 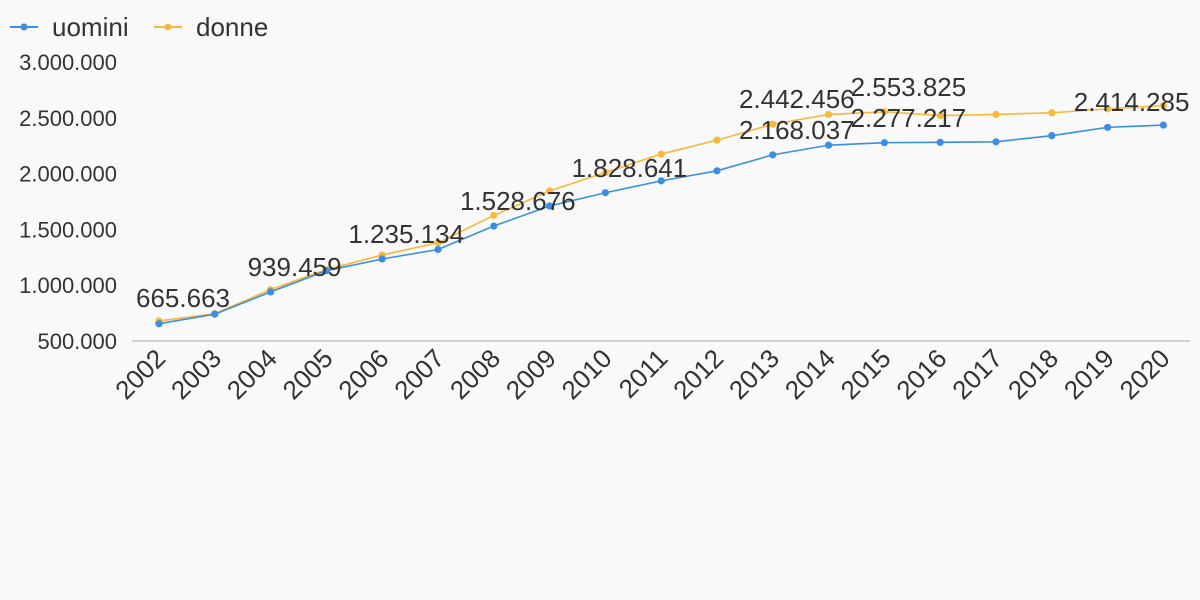 I want to click on y-tick-label: 1.500.000, so click(x=68, y=229).